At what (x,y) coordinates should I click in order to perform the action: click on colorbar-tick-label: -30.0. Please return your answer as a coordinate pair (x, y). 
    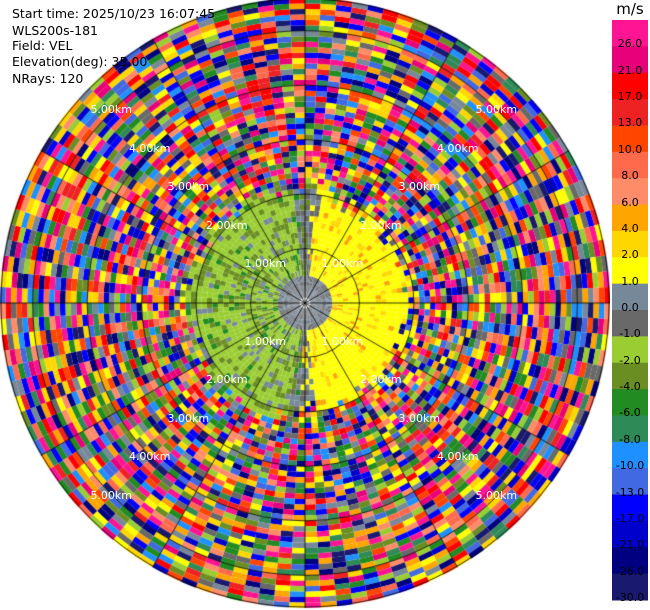
    Looking at the image, I should click on (630, 597).